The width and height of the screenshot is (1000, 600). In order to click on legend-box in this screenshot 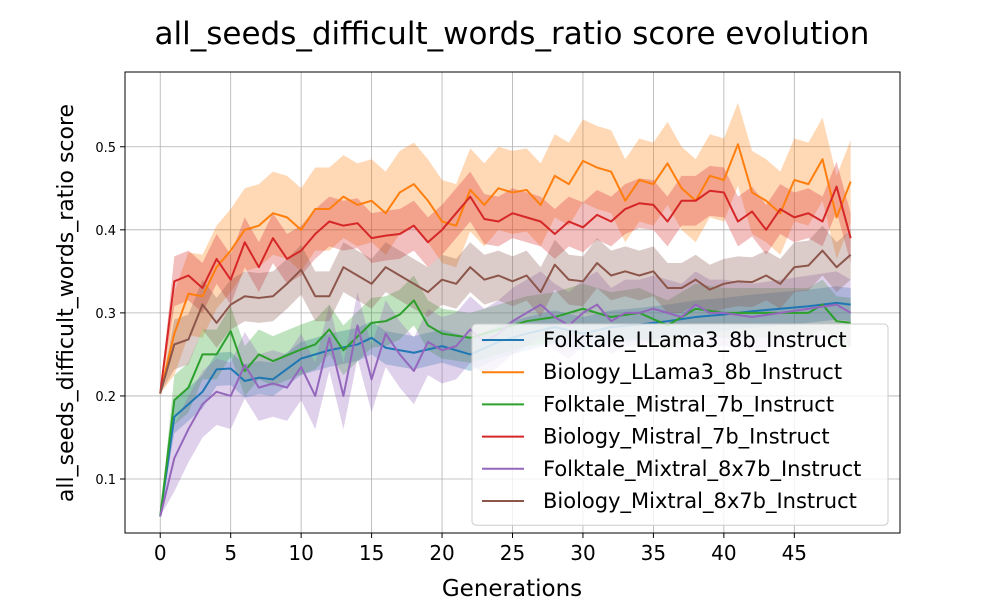, I will do `click(680, 424)`.